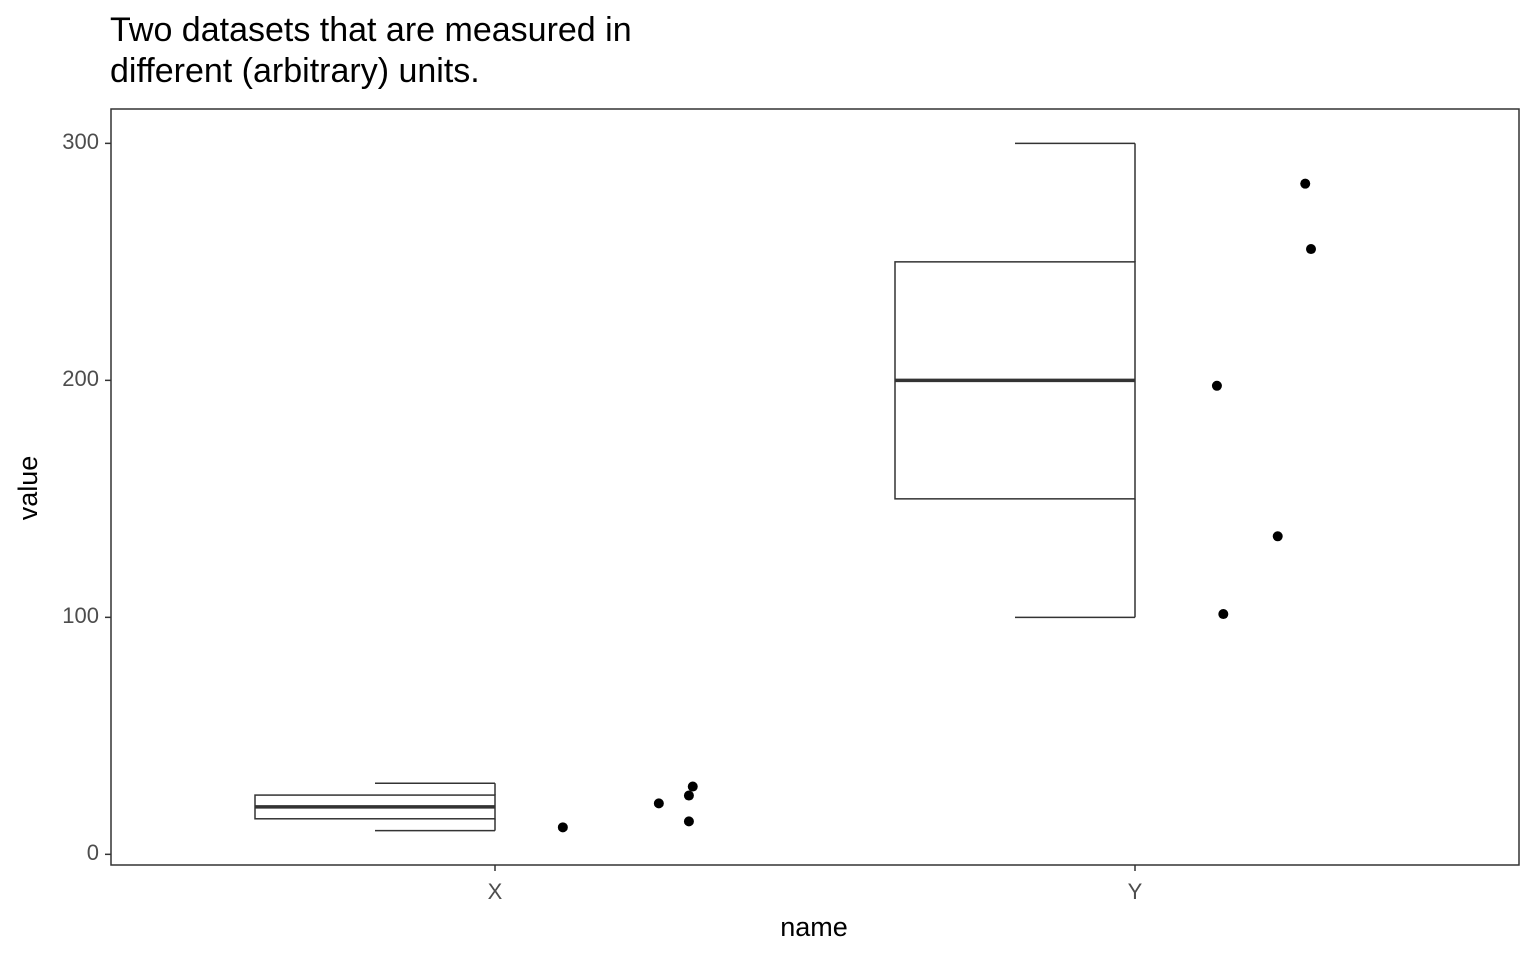  What do you see at coordinates (80, 141) in the screenshot?
I see `y-tick-label: 300` at bounding box center [80, 141].